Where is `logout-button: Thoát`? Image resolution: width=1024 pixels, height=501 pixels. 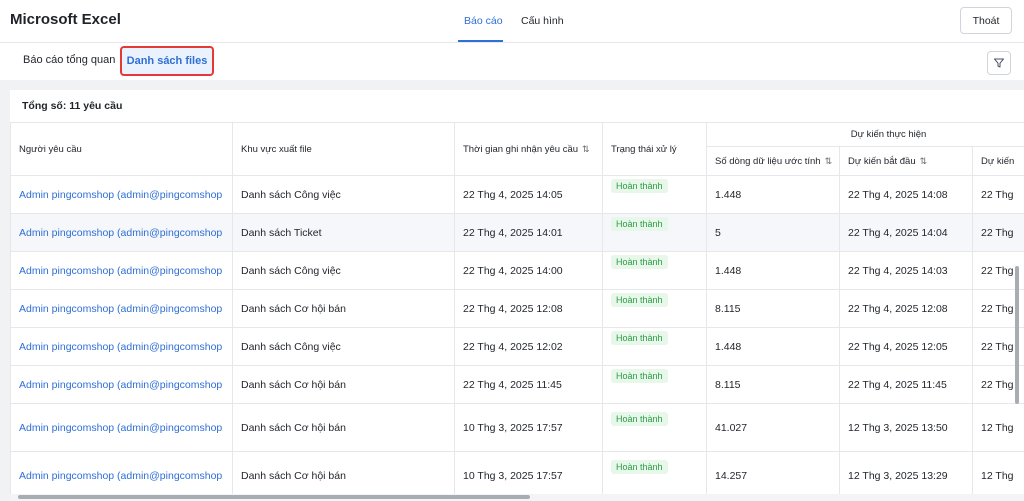
logout-button: Thoát is located at coordinates (986, 20).